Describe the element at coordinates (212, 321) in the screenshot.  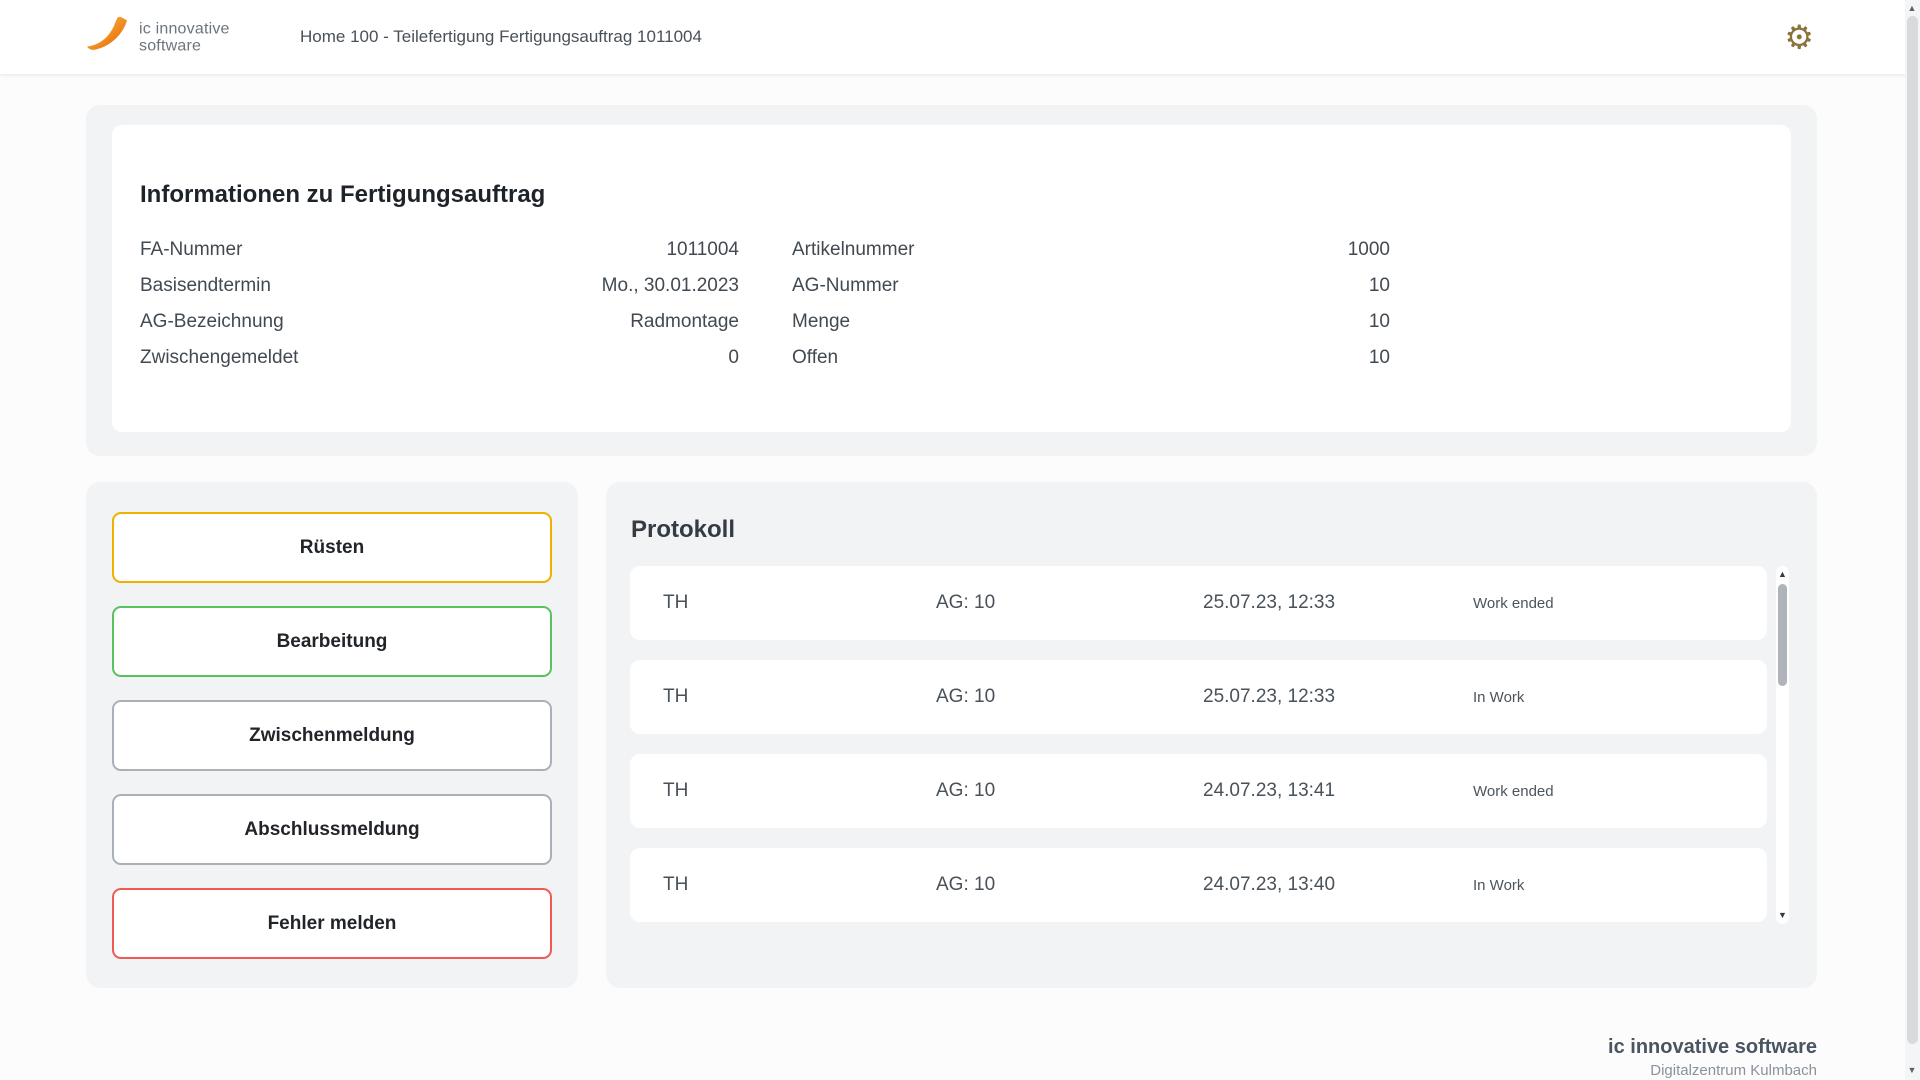
I see `info-label: AG-Bezeichnung` at that location.